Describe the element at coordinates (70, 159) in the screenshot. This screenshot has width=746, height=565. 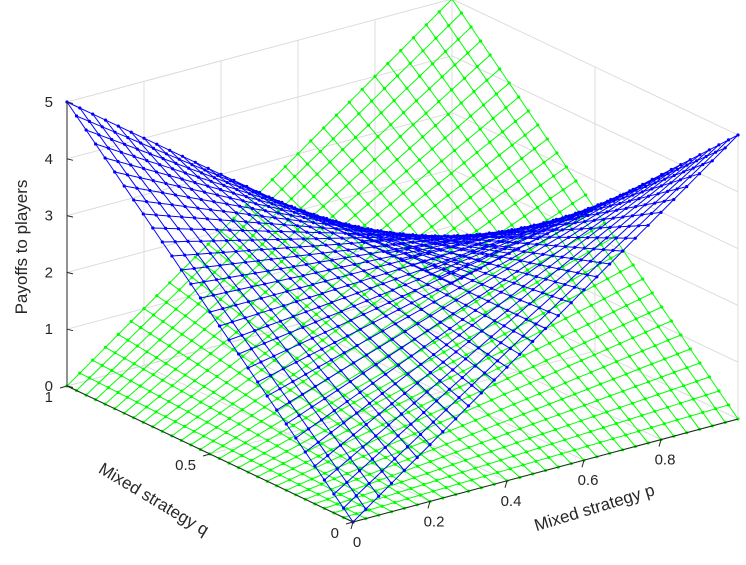
I see `z-tick` at that location.